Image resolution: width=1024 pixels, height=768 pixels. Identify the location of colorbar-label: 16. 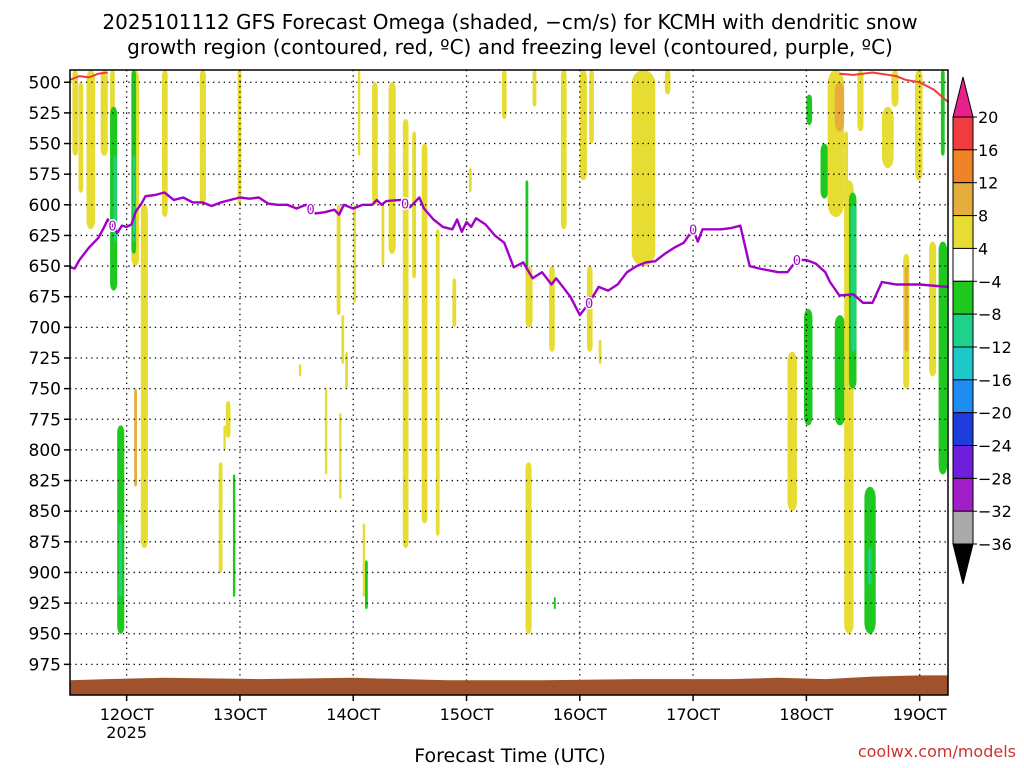
(988, 150).